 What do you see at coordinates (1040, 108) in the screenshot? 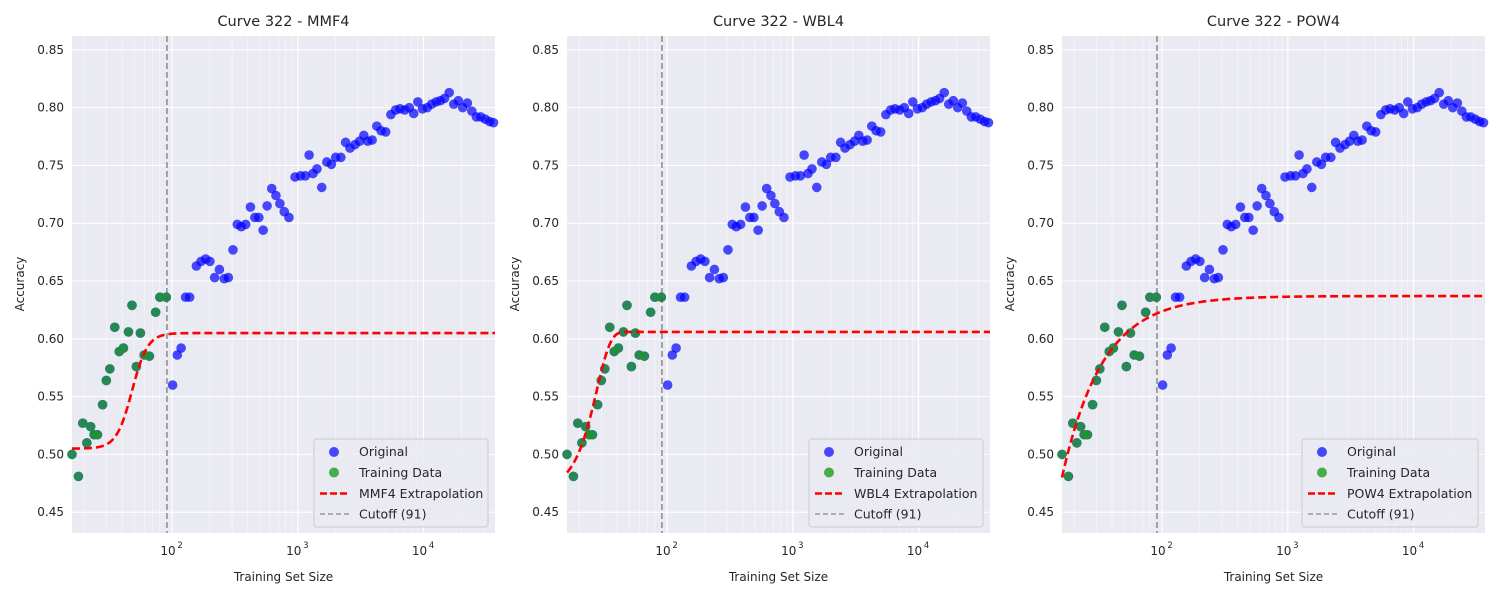
I see `y-tick-label: 0.80` at bounding box center [1040, 108].